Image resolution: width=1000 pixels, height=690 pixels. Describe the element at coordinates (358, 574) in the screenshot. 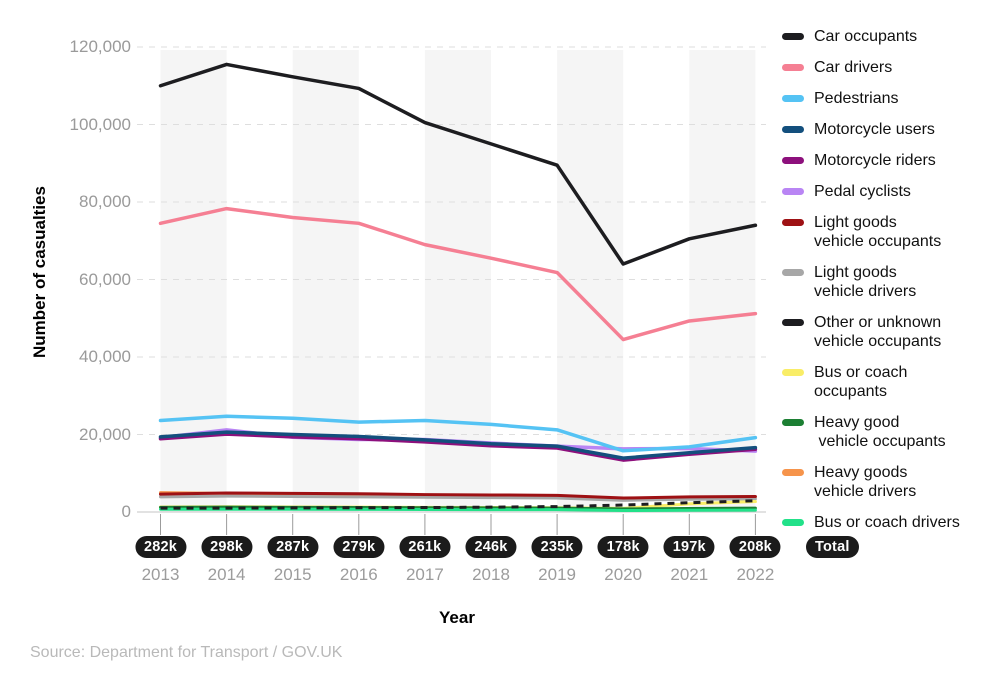

I see `x-axis-year-label: 2016` at that location.